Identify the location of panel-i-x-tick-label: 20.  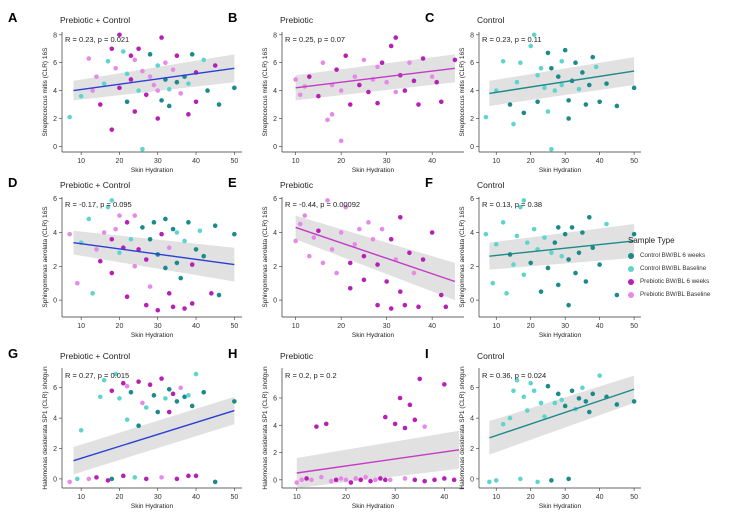
(531, 497).